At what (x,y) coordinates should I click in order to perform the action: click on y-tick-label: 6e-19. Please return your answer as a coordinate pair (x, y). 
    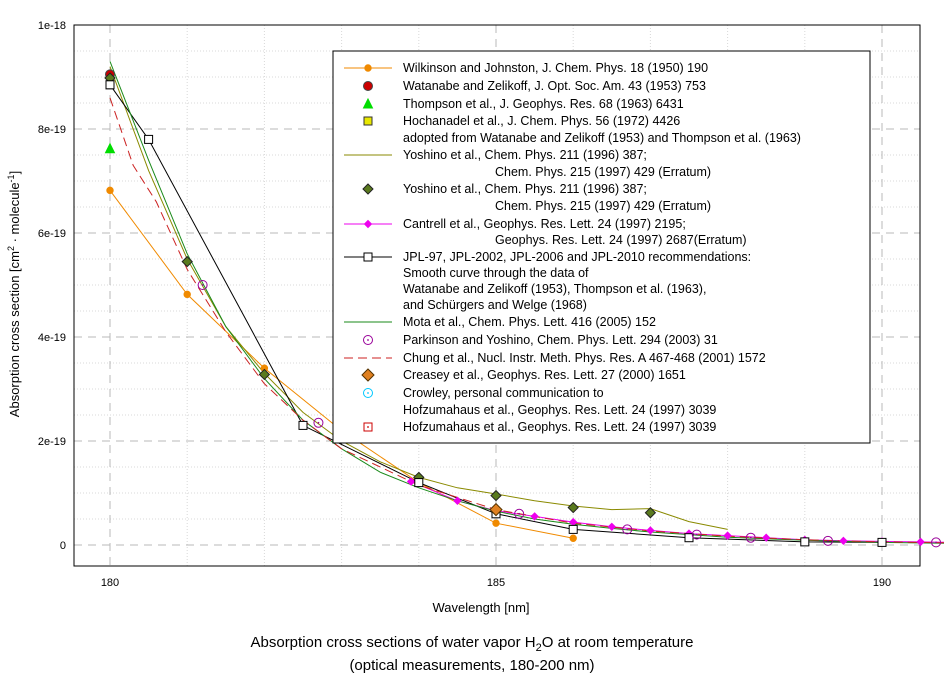
    Looking at the image, I should click on (52, 234).